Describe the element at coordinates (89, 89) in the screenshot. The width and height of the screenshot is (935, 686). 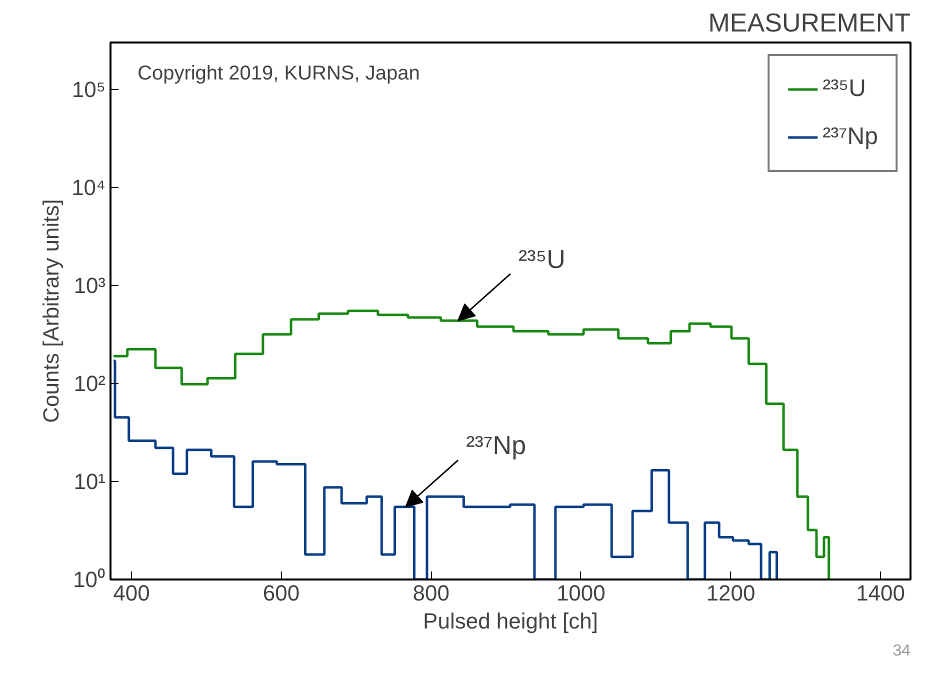
I see `y-tick-label: 10⁵` at that location.